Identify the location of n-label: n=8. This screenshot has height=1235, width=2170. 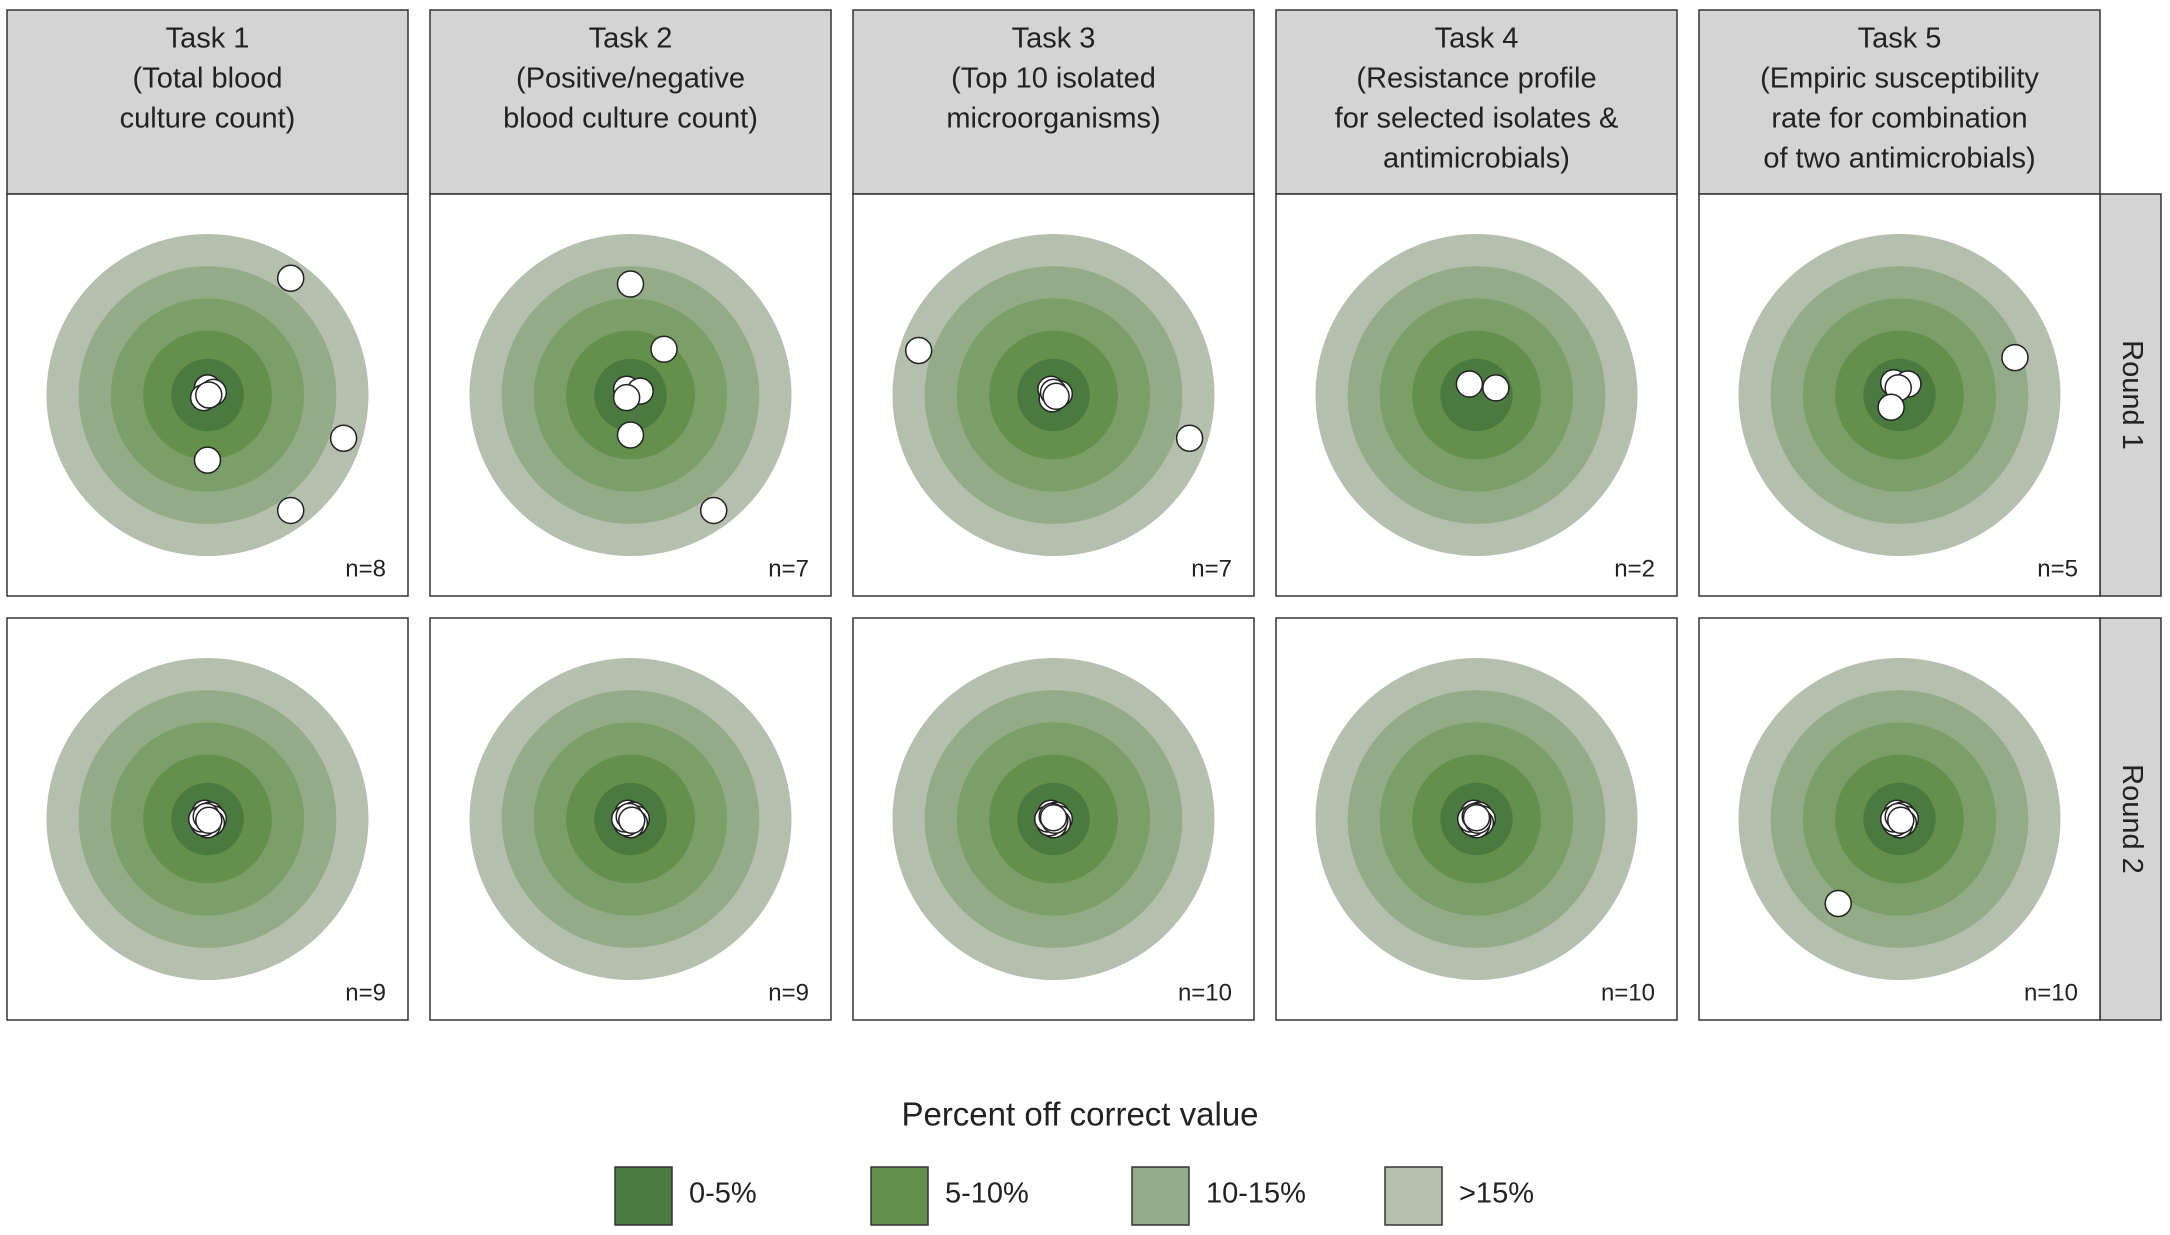
(365, 568).